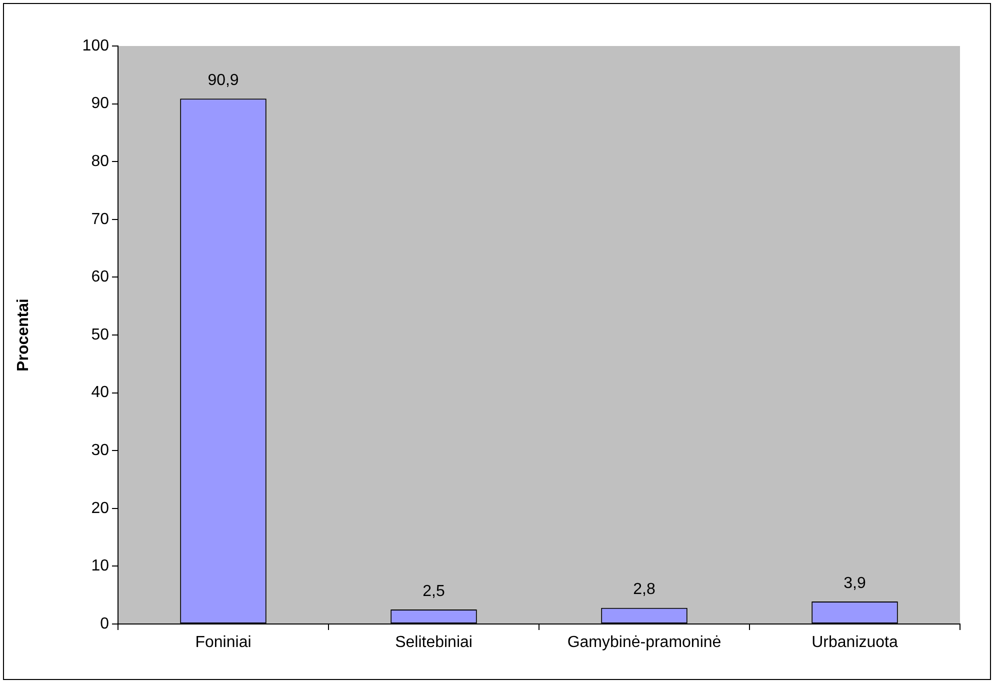 Image resolution: width=994 pixels, height=684 pixels. What do you see at coordinates (100, 219) in the screenshot?
I see `y-tick-label: 70` at bounding box center [100, 219].